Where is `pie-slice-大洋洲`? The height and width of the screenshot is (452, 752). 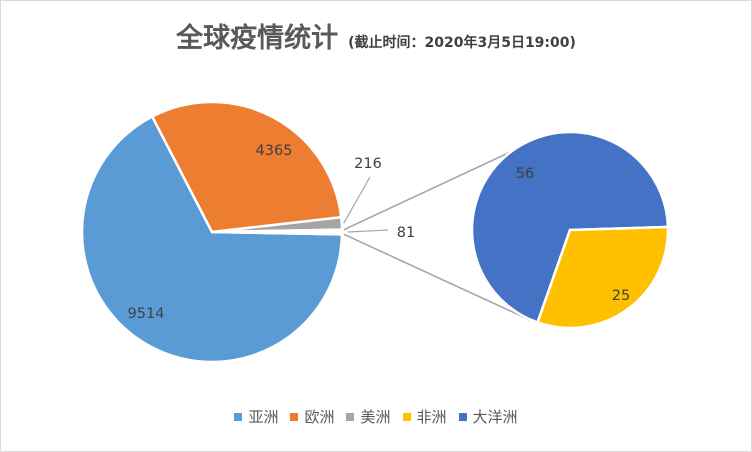 pie-slice-大洋洲 is located at coordinates (570, 227).